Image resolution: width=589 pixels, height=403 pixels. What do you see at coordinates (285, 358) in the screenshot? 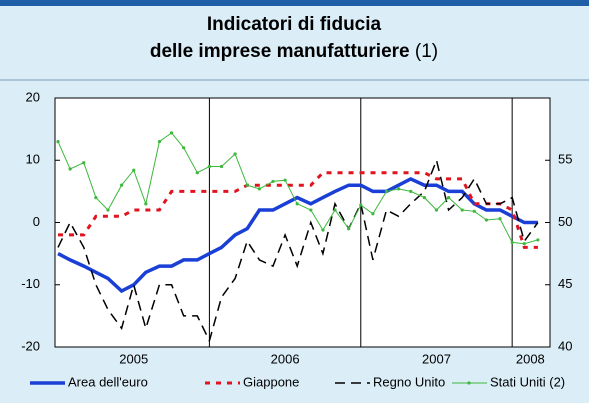
I see `x-tick-label: 2006` at bounding box center [285, 358].